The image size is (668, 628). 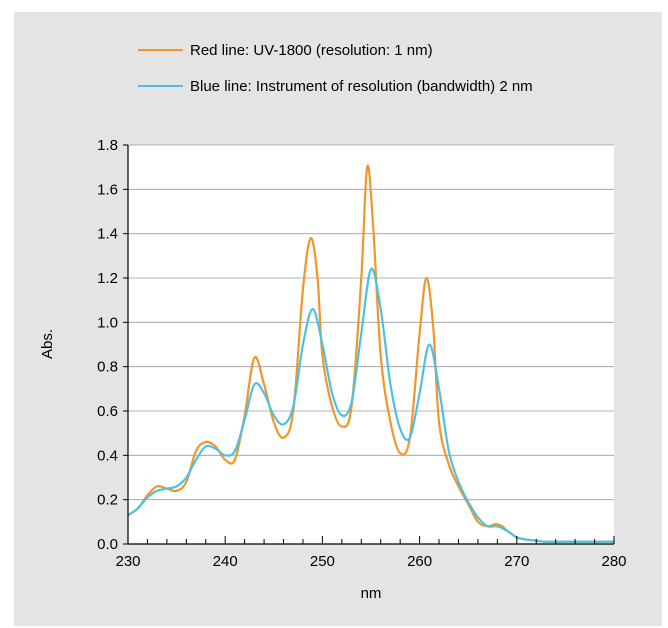 What do you see at coordinates (112, 345) in the screenshot?
I see `y-ticks: 0.0 0.2 0.4 0.6 0.8 1.0 1.2 1.4 1.6 1.8` at bounding box center [112, 345].